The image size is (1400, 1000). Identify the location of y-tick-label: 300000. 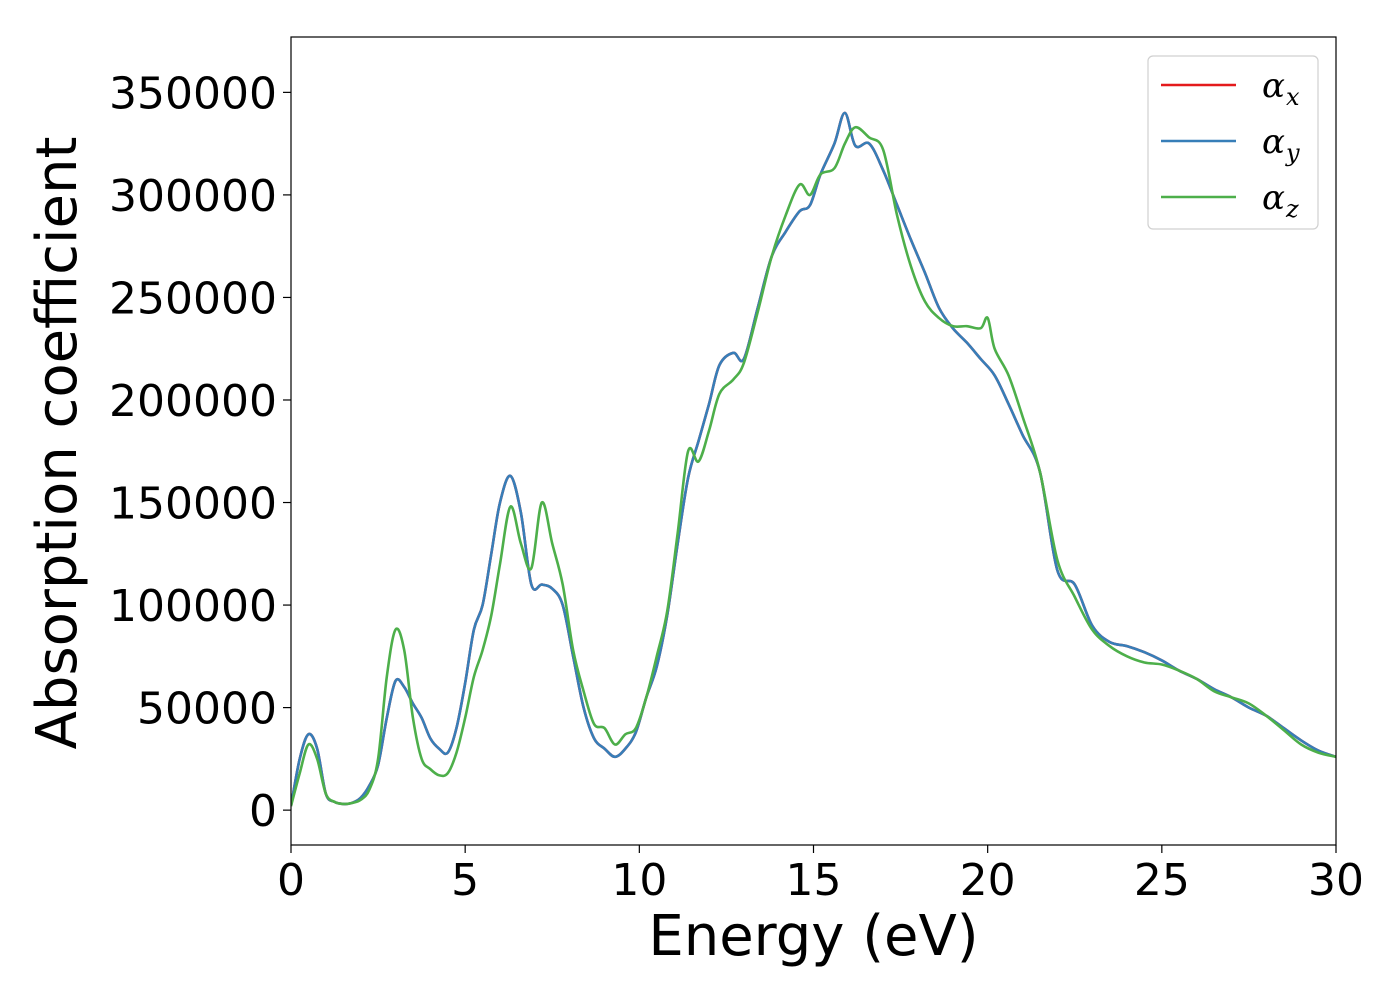
(193, 196).